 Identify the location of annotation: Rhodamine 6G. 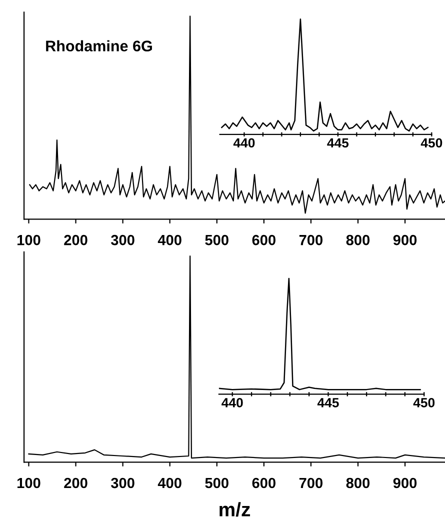
(99, 46).